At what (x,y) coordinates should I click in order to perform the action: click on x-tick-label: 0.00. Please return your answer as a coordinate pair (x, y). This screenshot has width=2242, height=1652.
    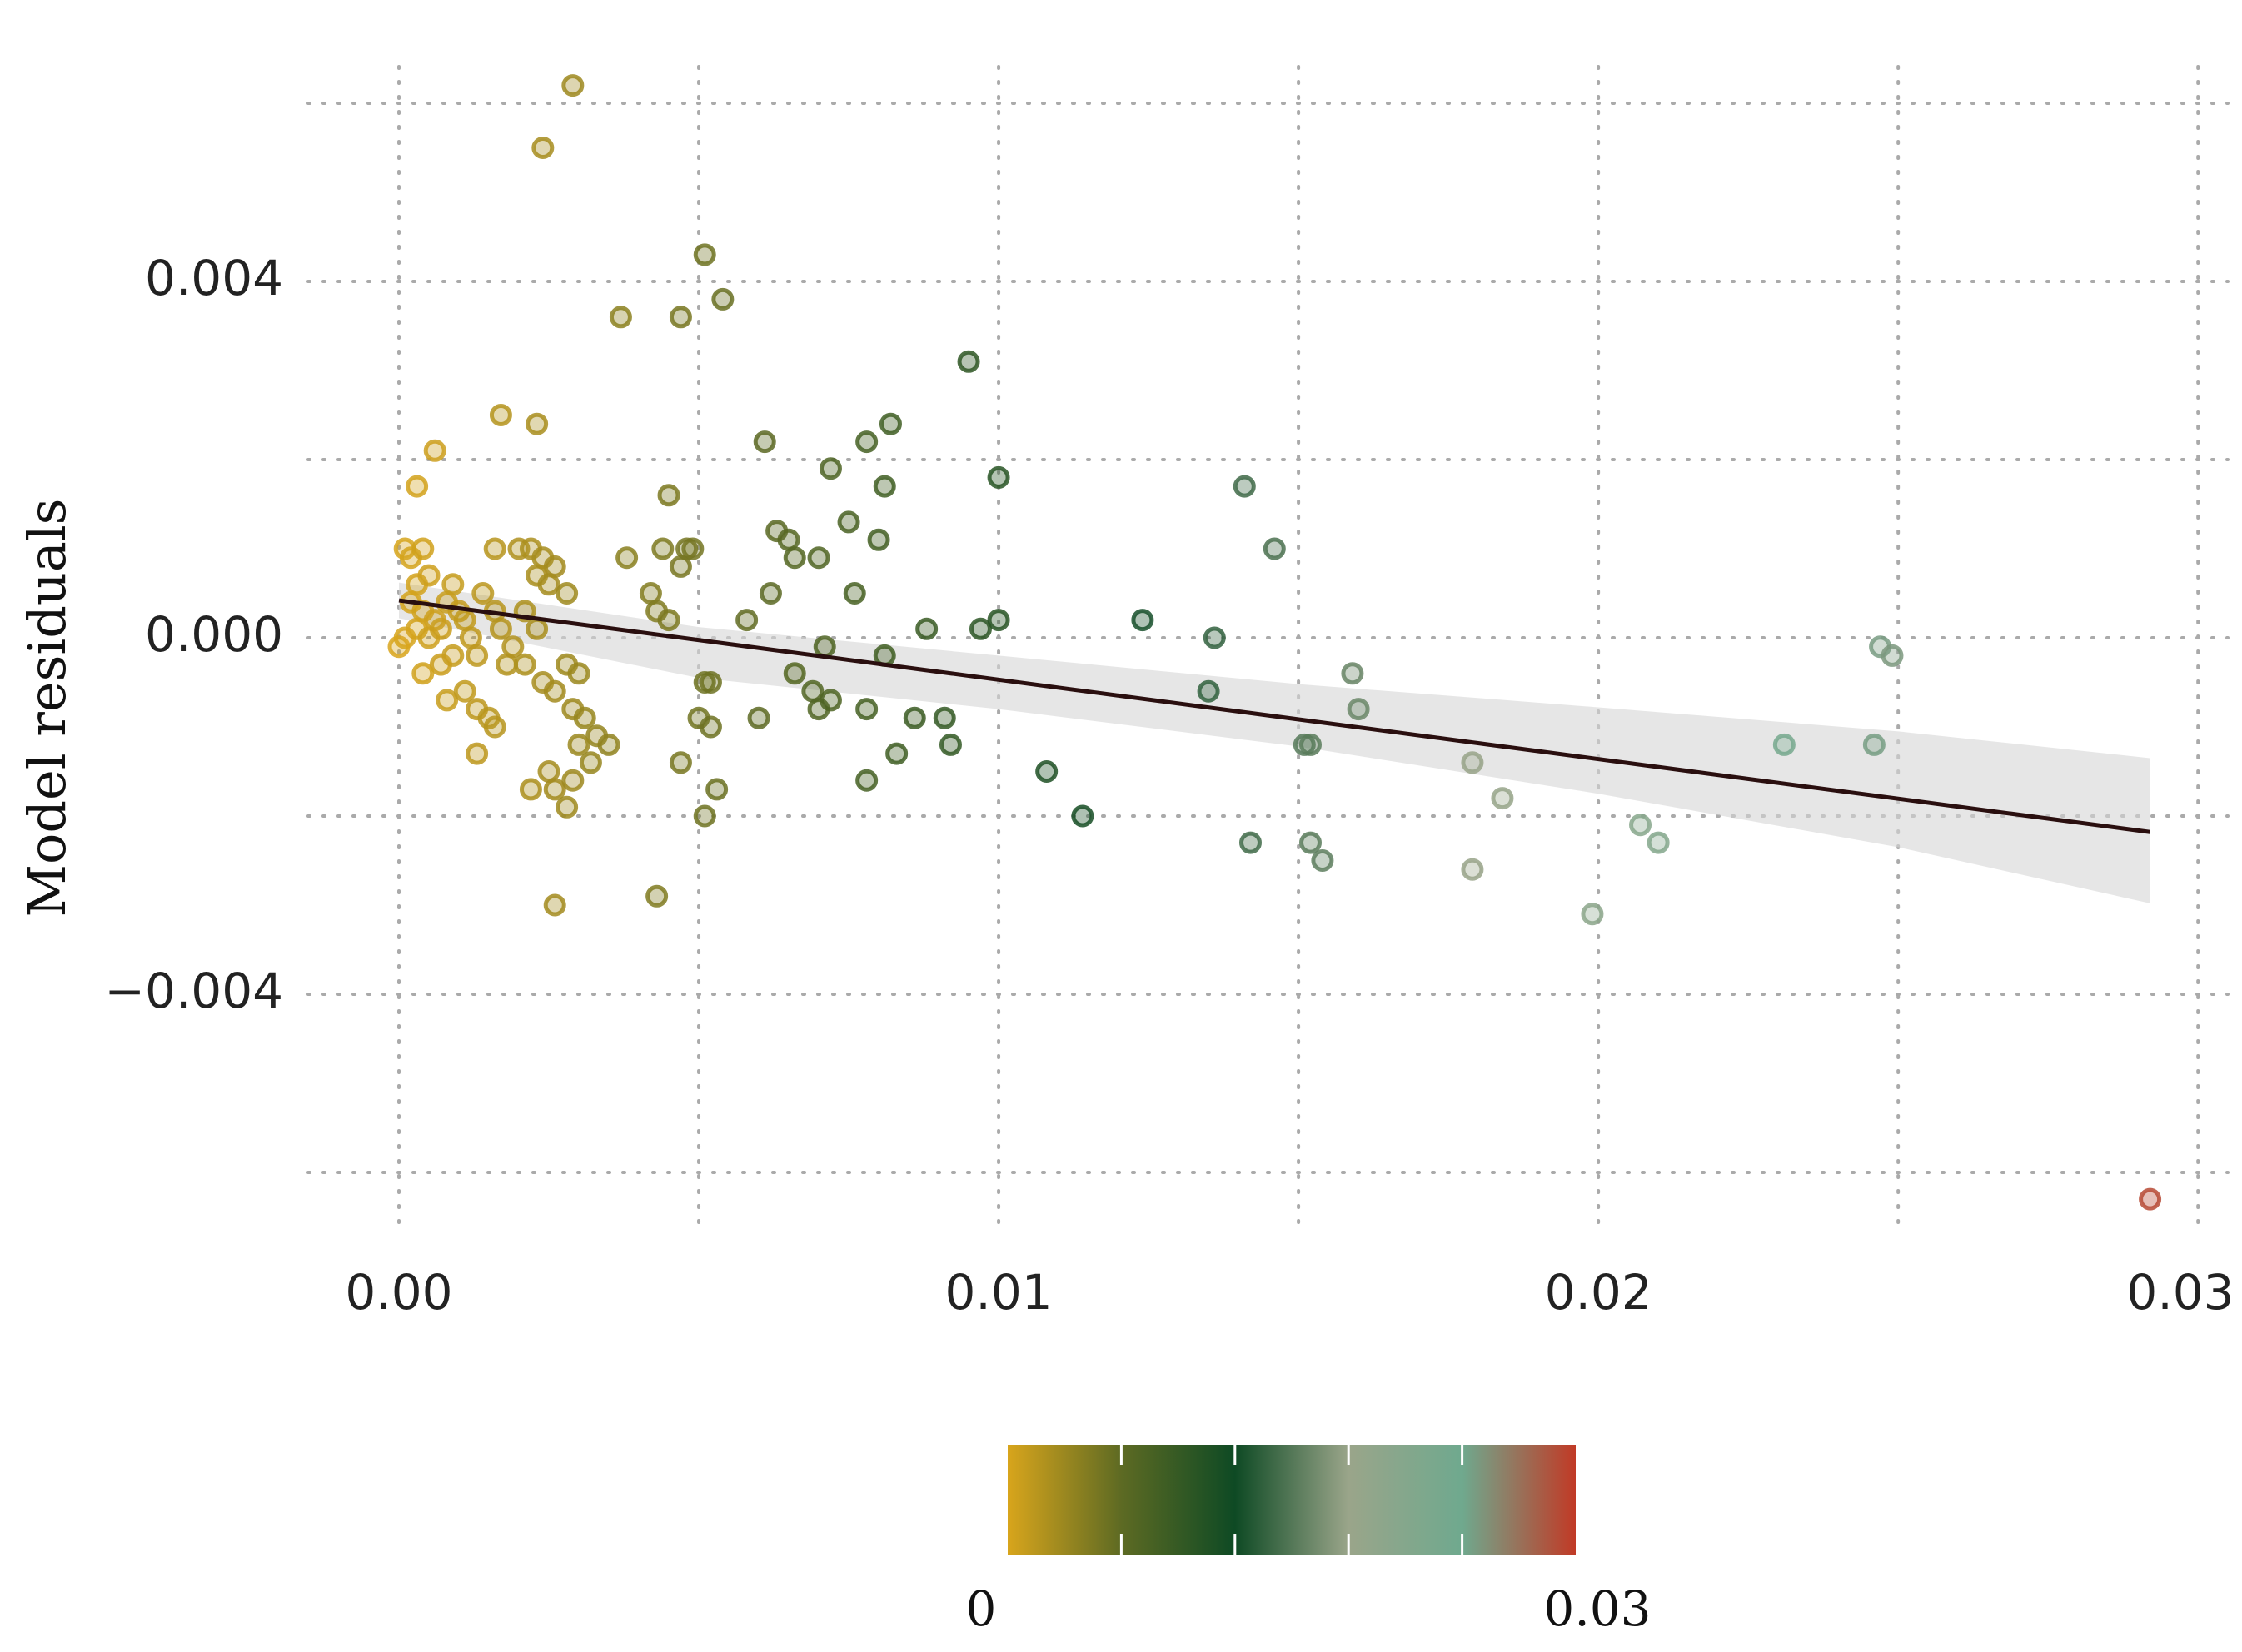
    Looking at the image, I should click on (398, 1293).